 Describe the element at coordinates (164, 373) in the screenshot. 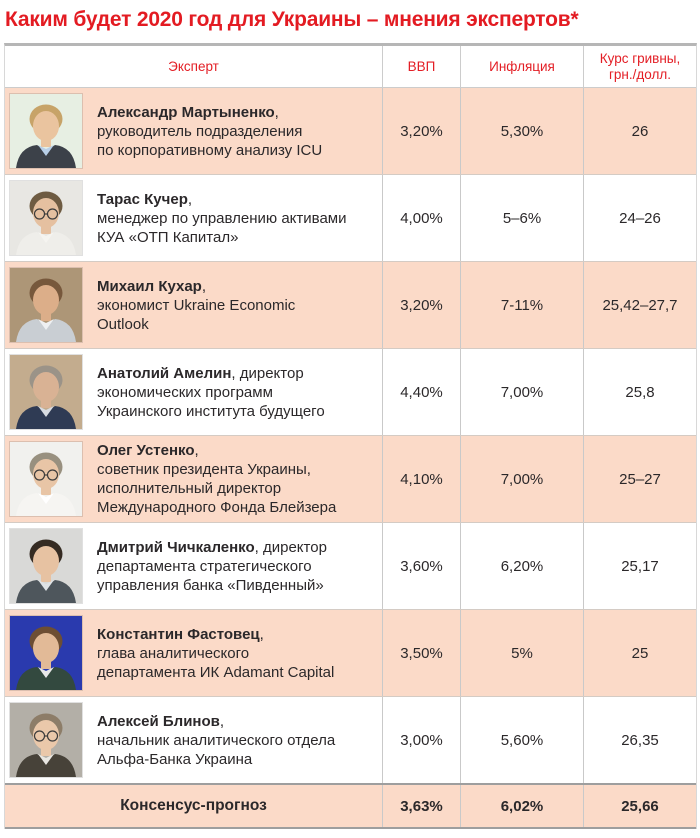

I see `expert-name: Анатолий Амелин` at that location.